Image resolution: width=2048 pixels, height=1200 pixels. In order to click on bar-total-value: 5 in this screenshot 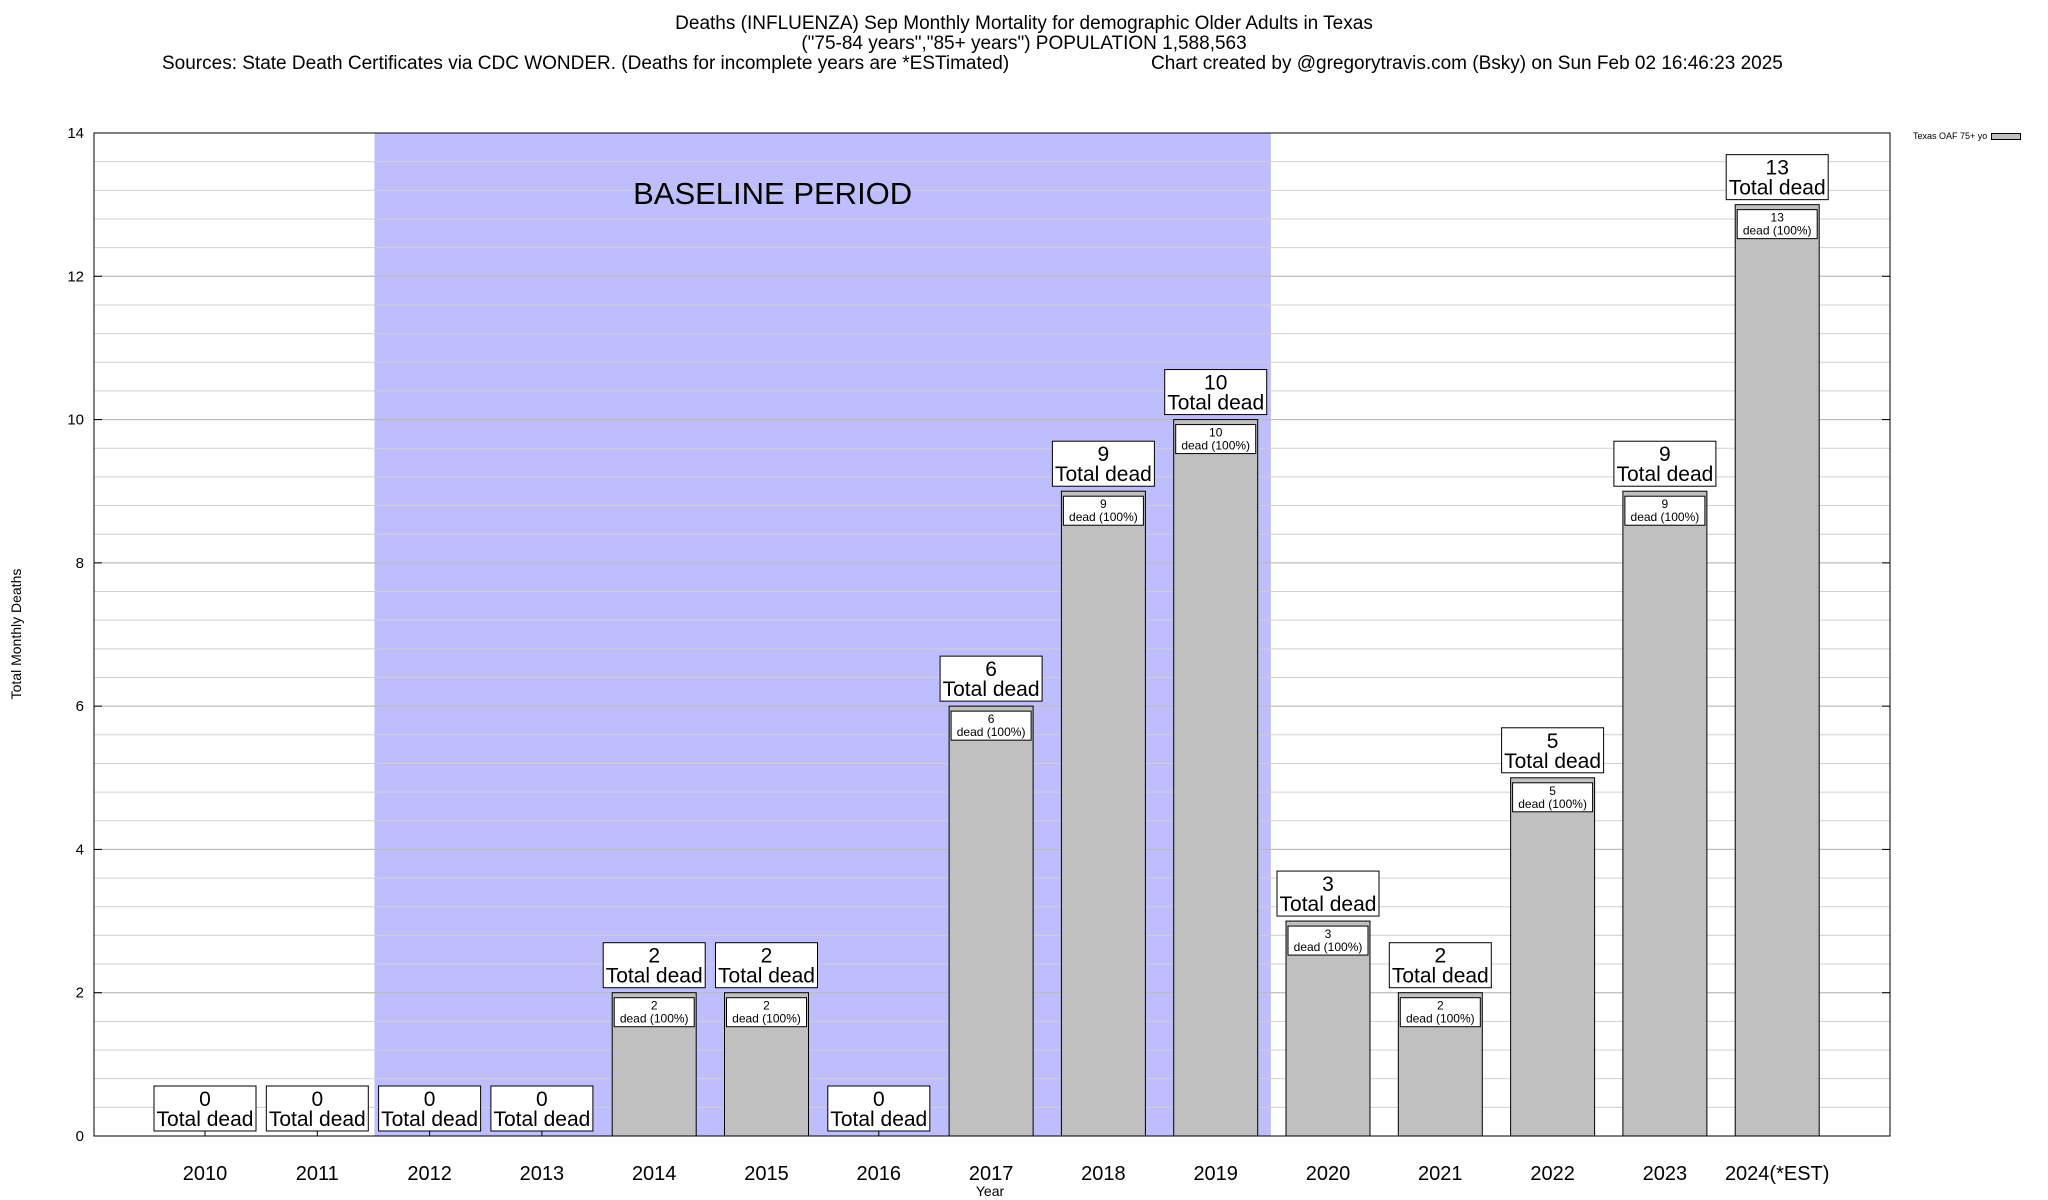, I will do `click(1553, 741)`.